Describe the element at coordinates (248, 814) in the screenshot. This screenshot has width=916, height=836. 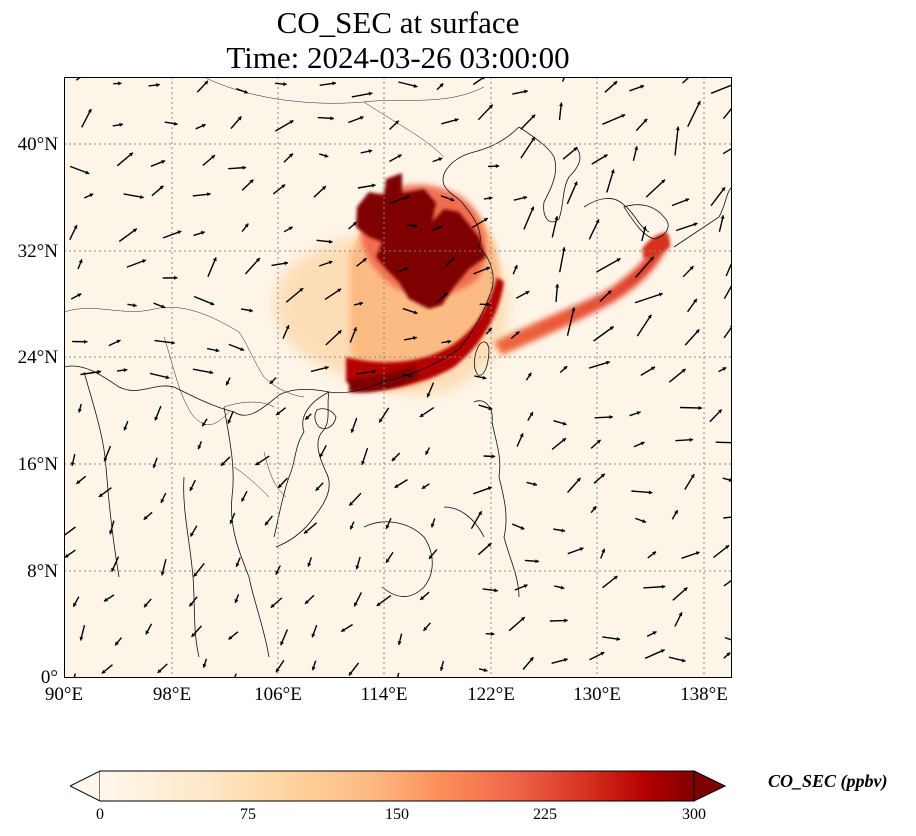
I see `colorbar-tick-75: 75` at that location.